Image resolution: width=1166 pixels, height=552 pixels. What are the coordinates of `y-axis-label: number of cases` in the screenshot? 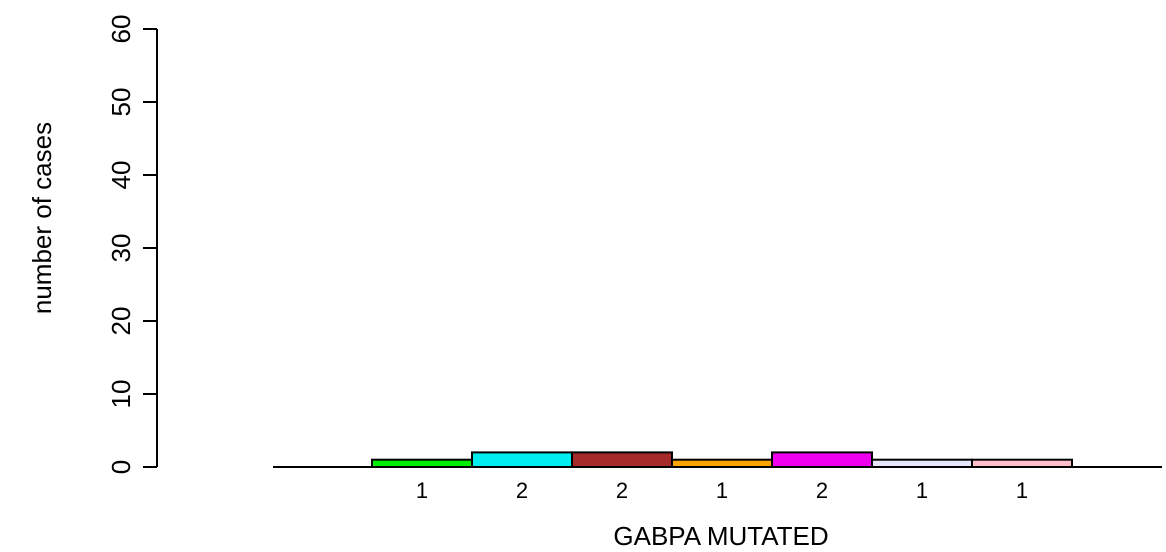 It's located at (42, 218).